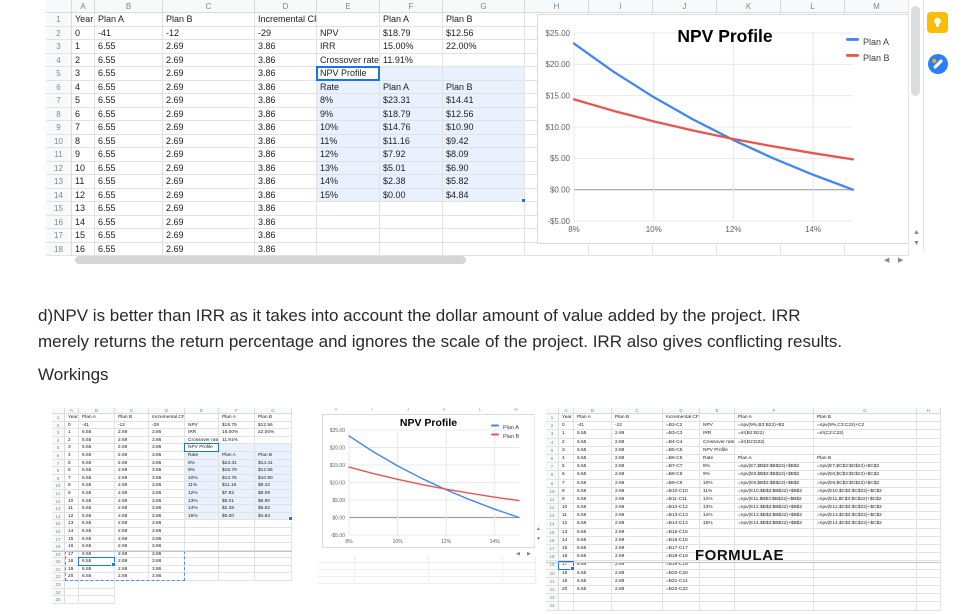 This screenshot has height=614, width=971. What do you see at coordinates (813, 249) in the screenshot?
I see `cell-L18` at bounding box center [813, 249].